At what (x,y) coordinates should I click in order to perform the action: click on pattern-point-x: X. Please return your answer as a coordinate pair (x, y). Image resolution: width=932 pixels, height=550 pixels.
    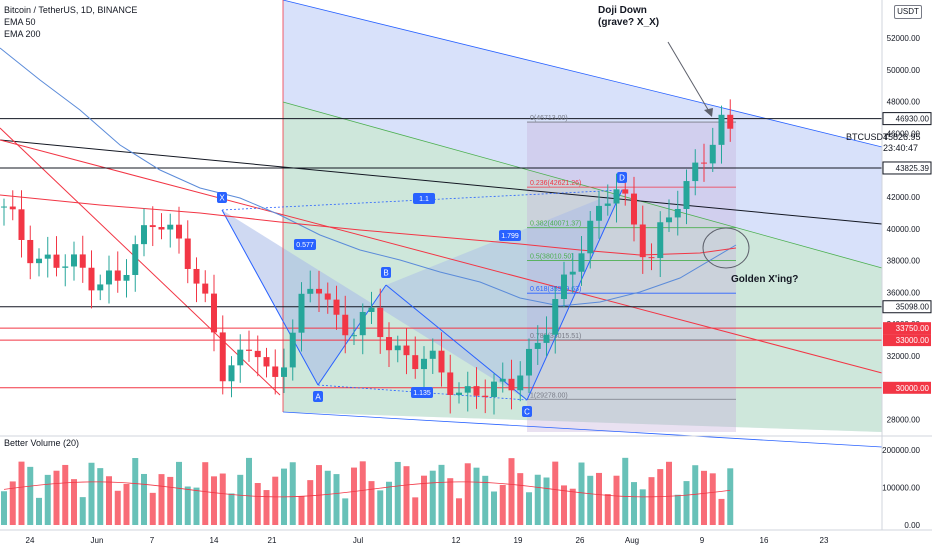
    Looking at the image, I should click on (222, 198).